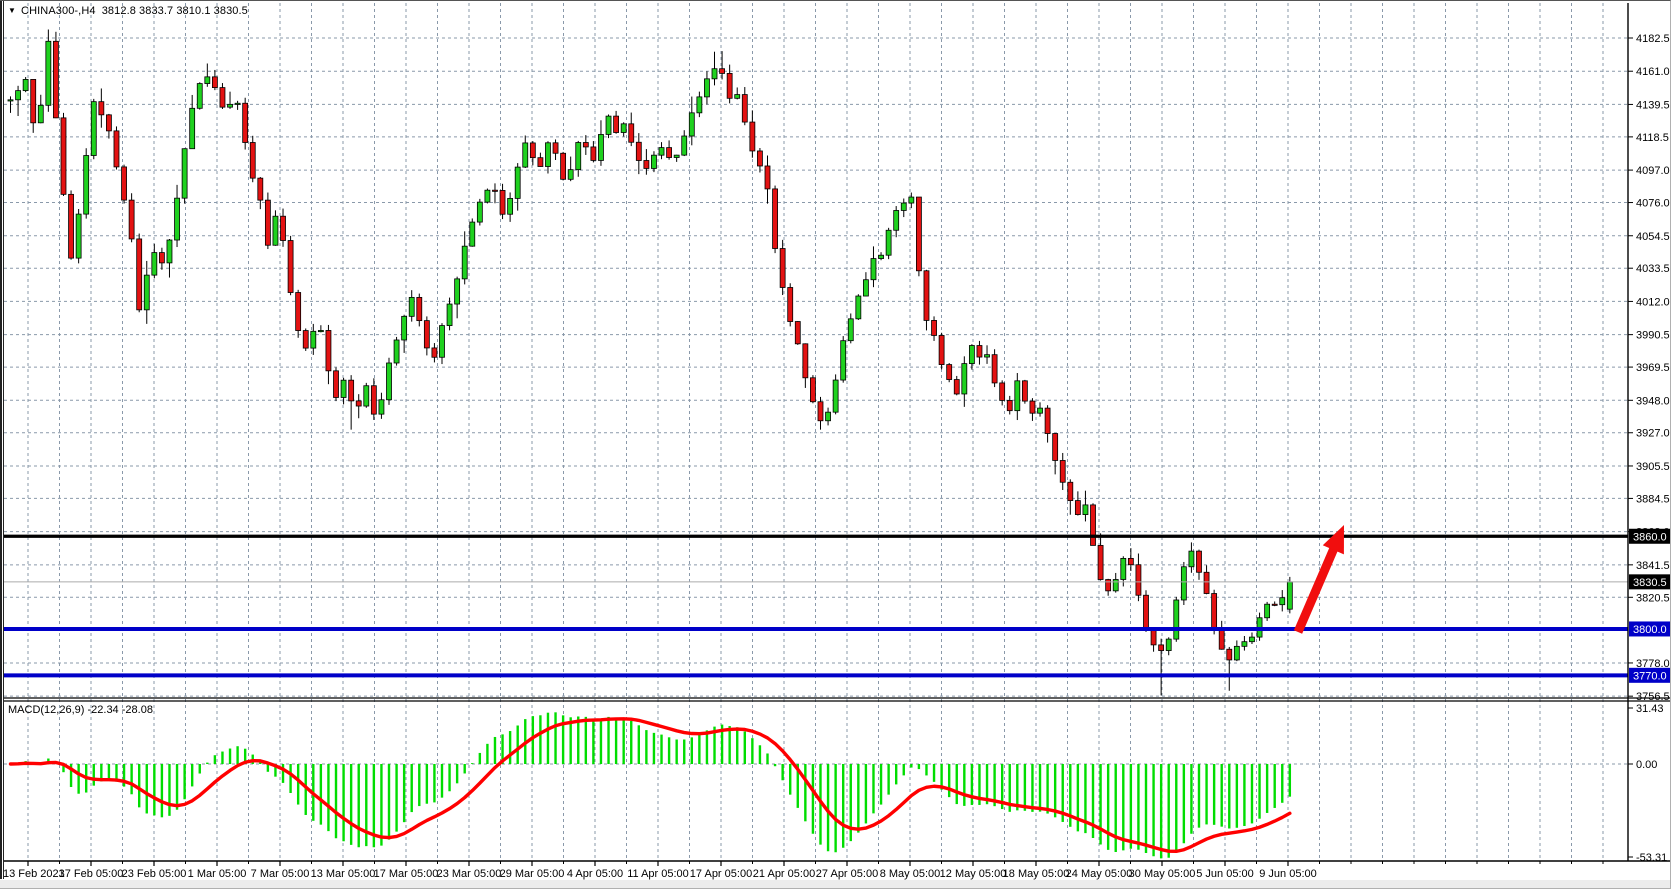  I want to click on time-tick-label: 24 May 05:00, so click(1099, 874).